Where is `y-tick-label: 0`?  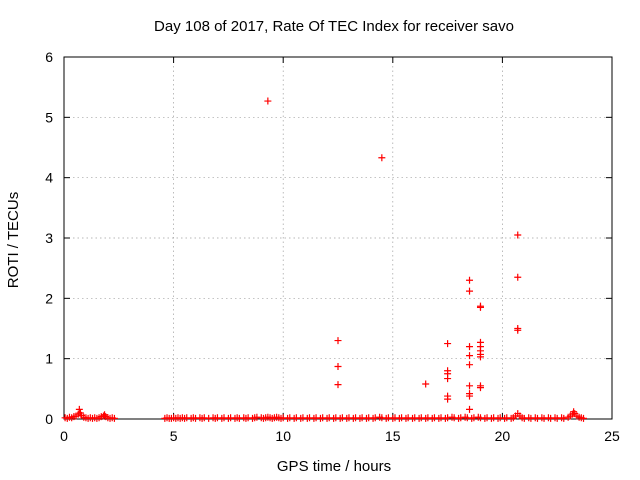
y-tick-label: 0 is located at coordinates (49, 419).